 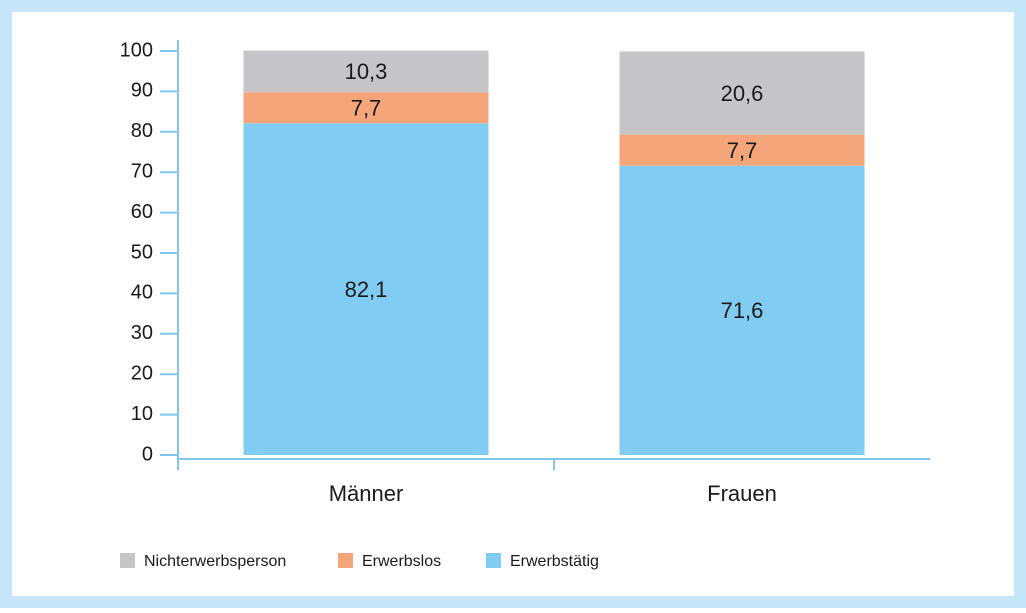 I want to click on data-label: 82,1, so click(x=366, y=289).